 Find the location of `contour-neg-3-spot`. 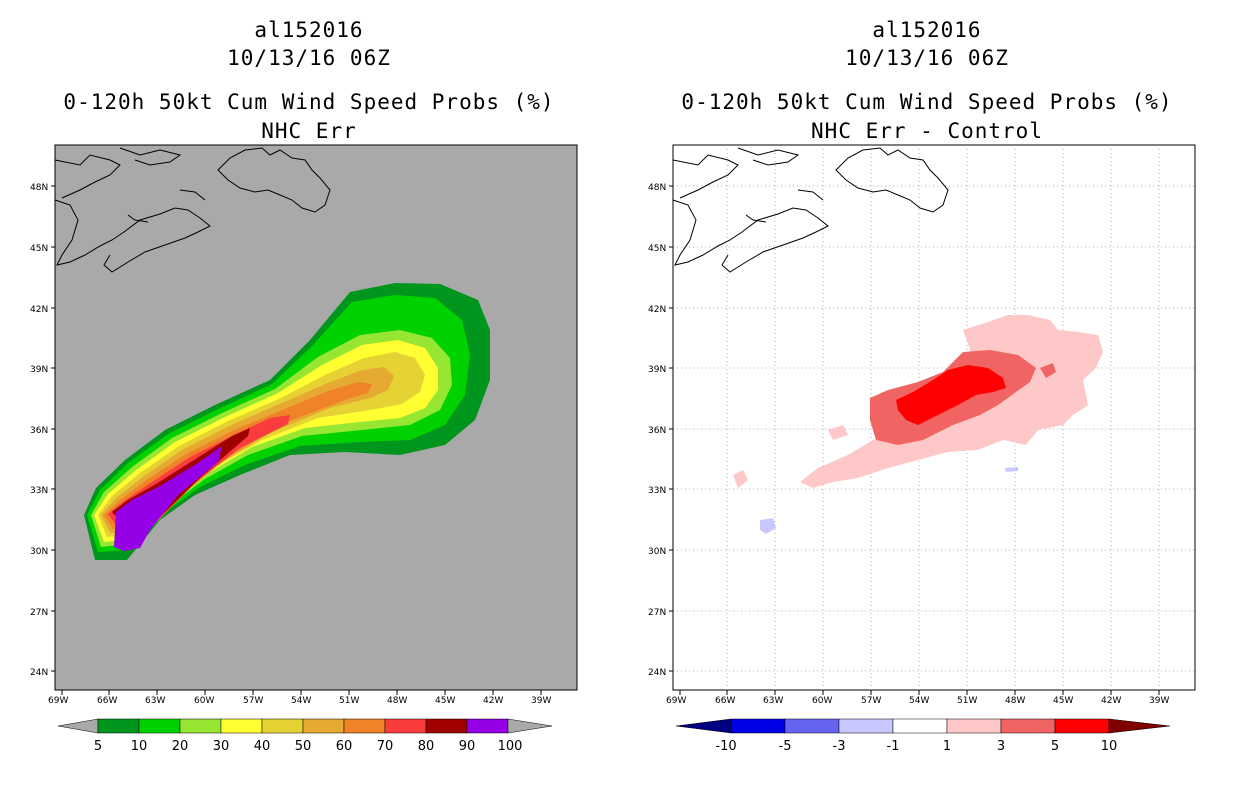

contour-neg-3-spot is located at coordinates (1011, 469).